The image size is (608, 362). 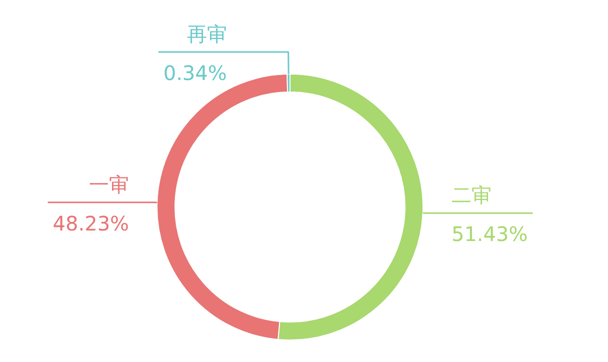 I want to click on data-label: 48.23%, so click(x=91, y=223).